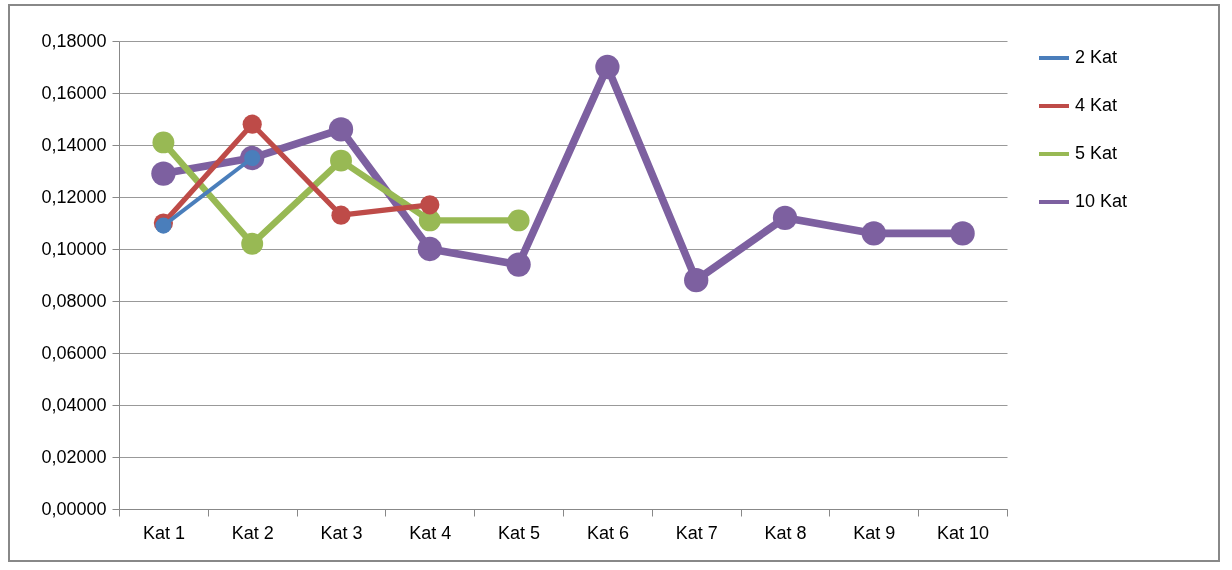 The width and height of the screenshot is (1232, 570). I want to click on y-tick-label: 0,04000, so click(74, 404).